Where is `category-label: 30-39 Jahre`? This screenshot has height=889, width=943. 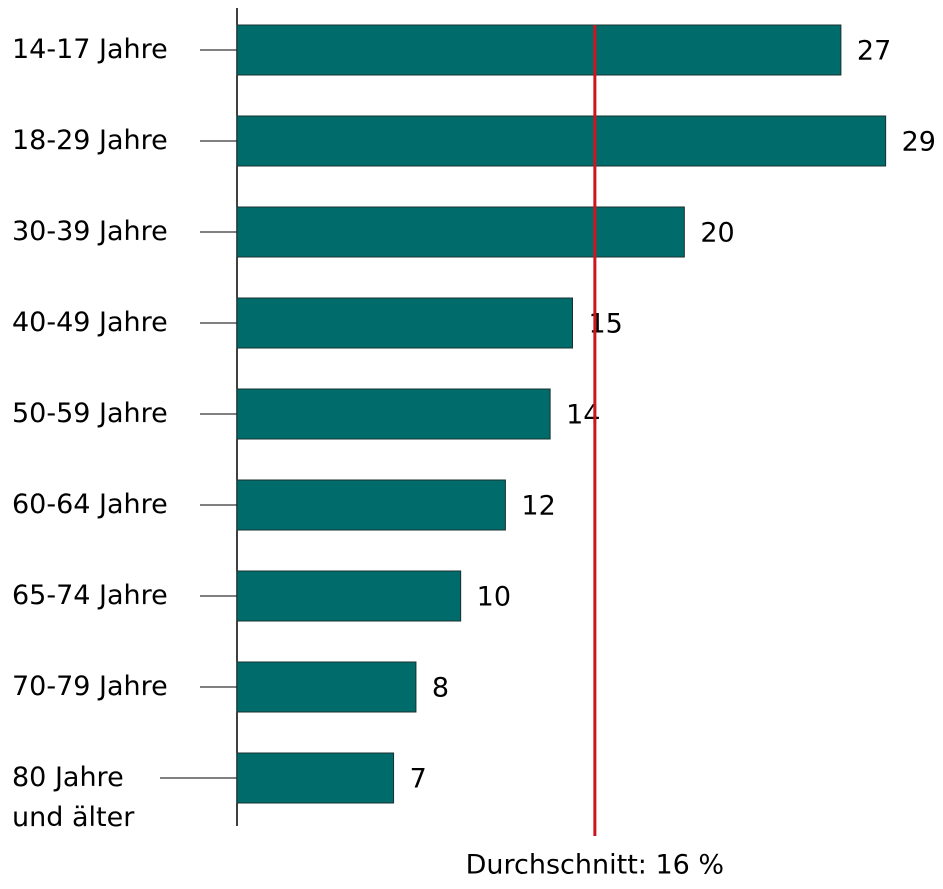 category-label: 30-39 Jahre is located at coordinates (90, 231).